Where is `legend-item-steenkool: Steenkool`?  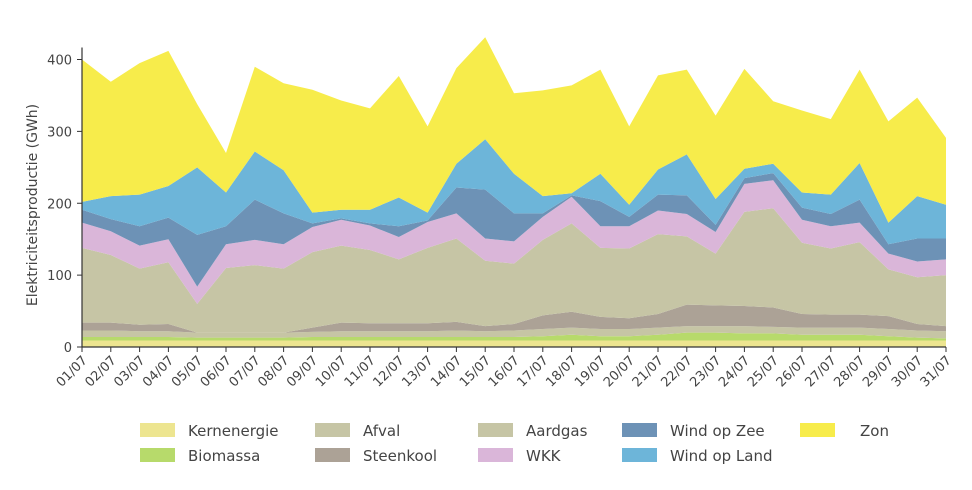 legend-item-steenkool: Steenkool is located at coordinates (376, 456).